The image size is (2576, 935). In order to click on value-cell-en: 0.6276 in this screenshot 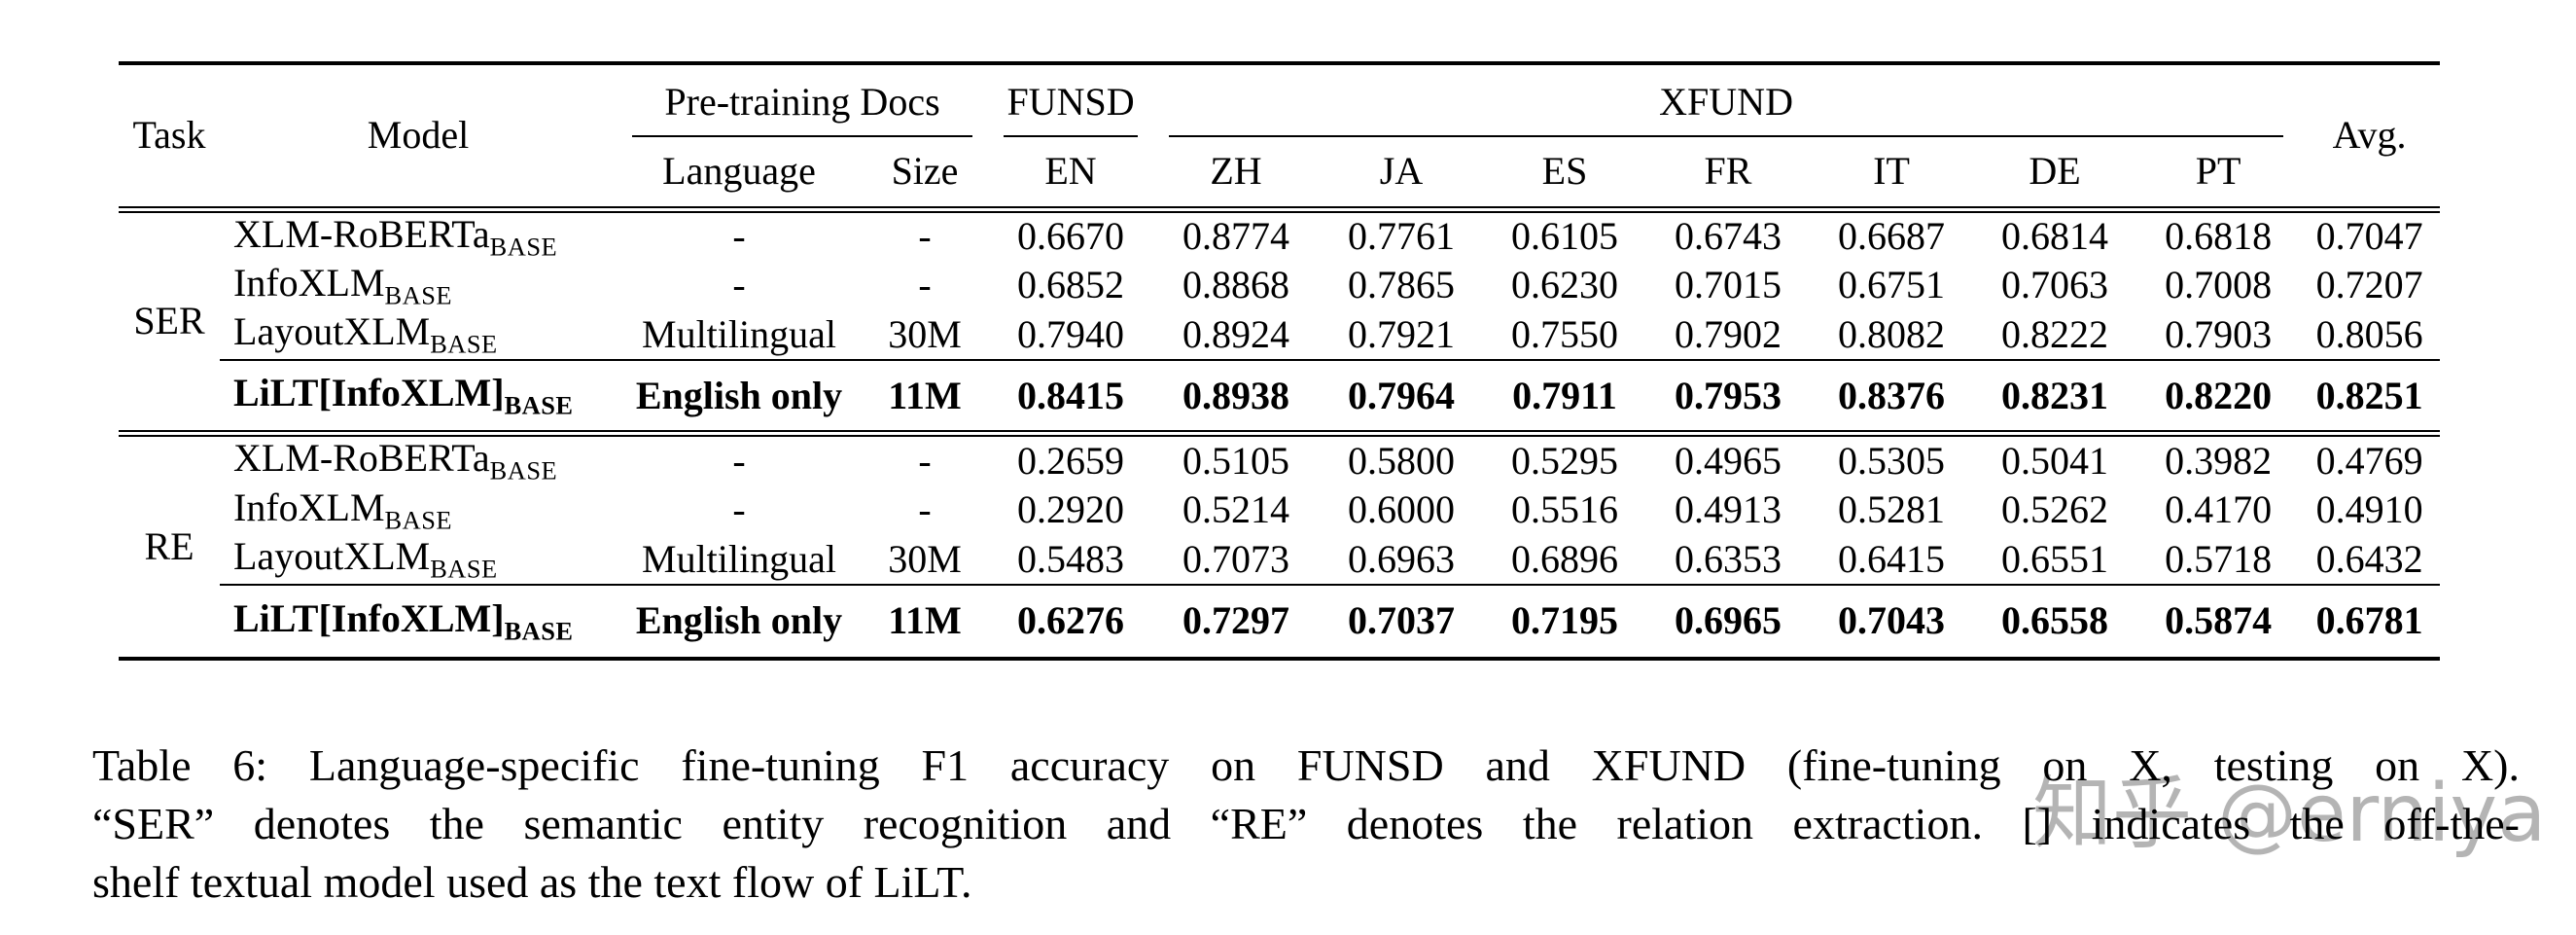, I will do `click(1071, 622)`.